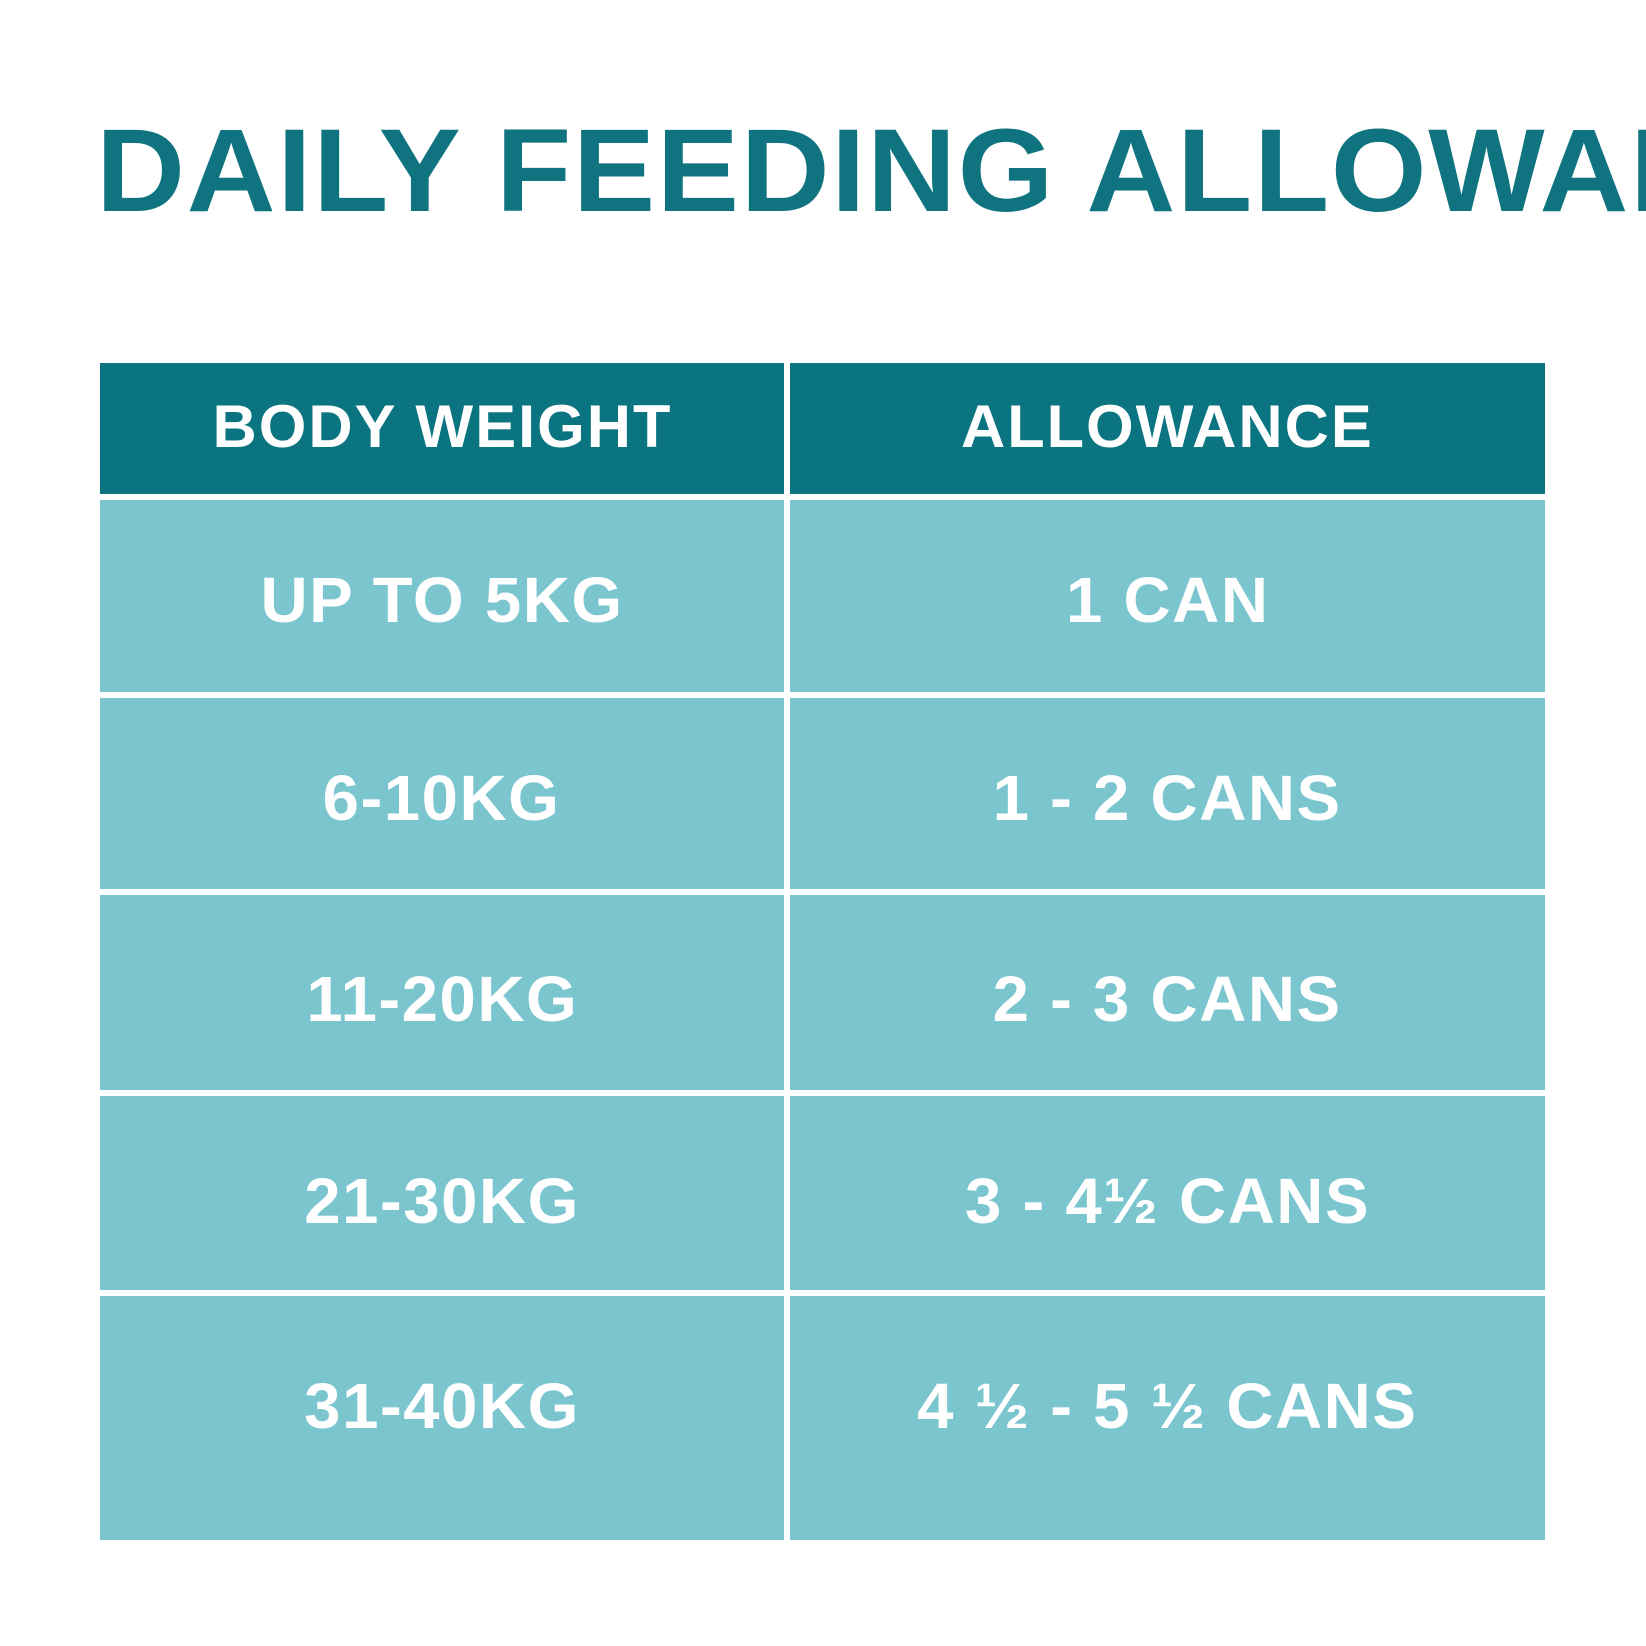 The image size is (1646, 1646). What do you see at coordinates (1167, 999) in the screenshot?
I see `cell-allowance-value: 2 - 3 CANS` at bounding box center [1167, 999].